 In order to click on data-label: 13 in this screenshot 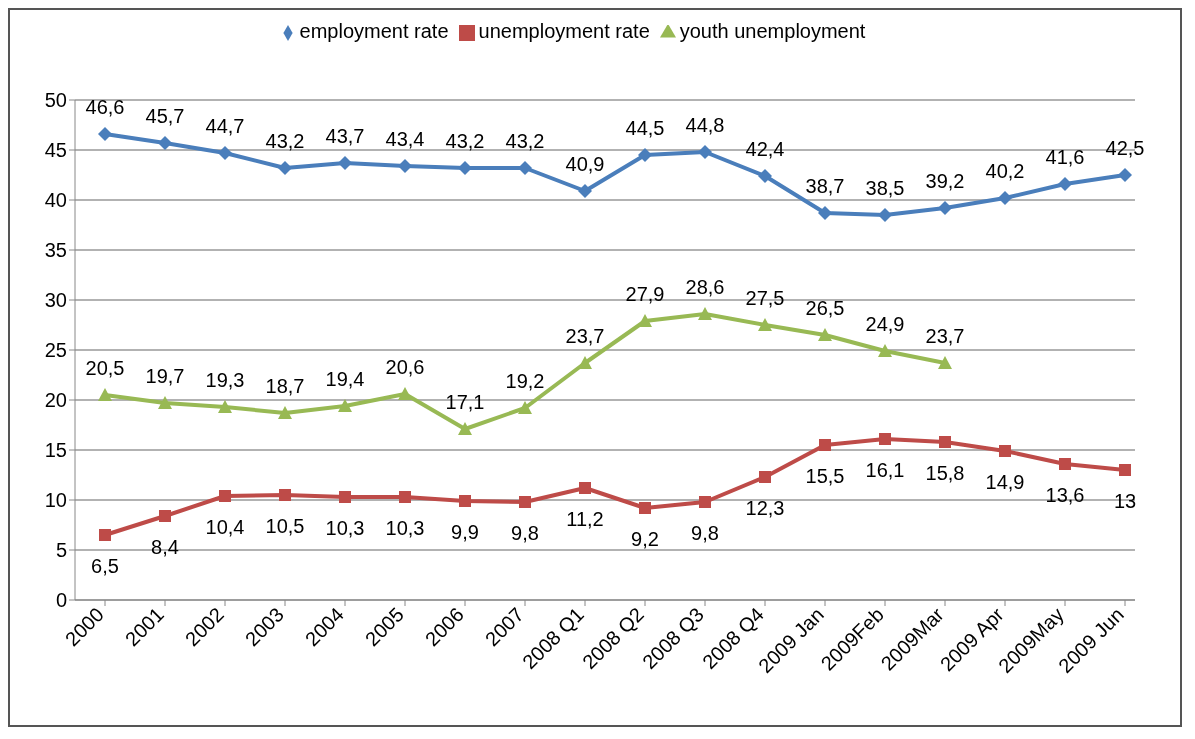, I will do `click(1125, 501)`.